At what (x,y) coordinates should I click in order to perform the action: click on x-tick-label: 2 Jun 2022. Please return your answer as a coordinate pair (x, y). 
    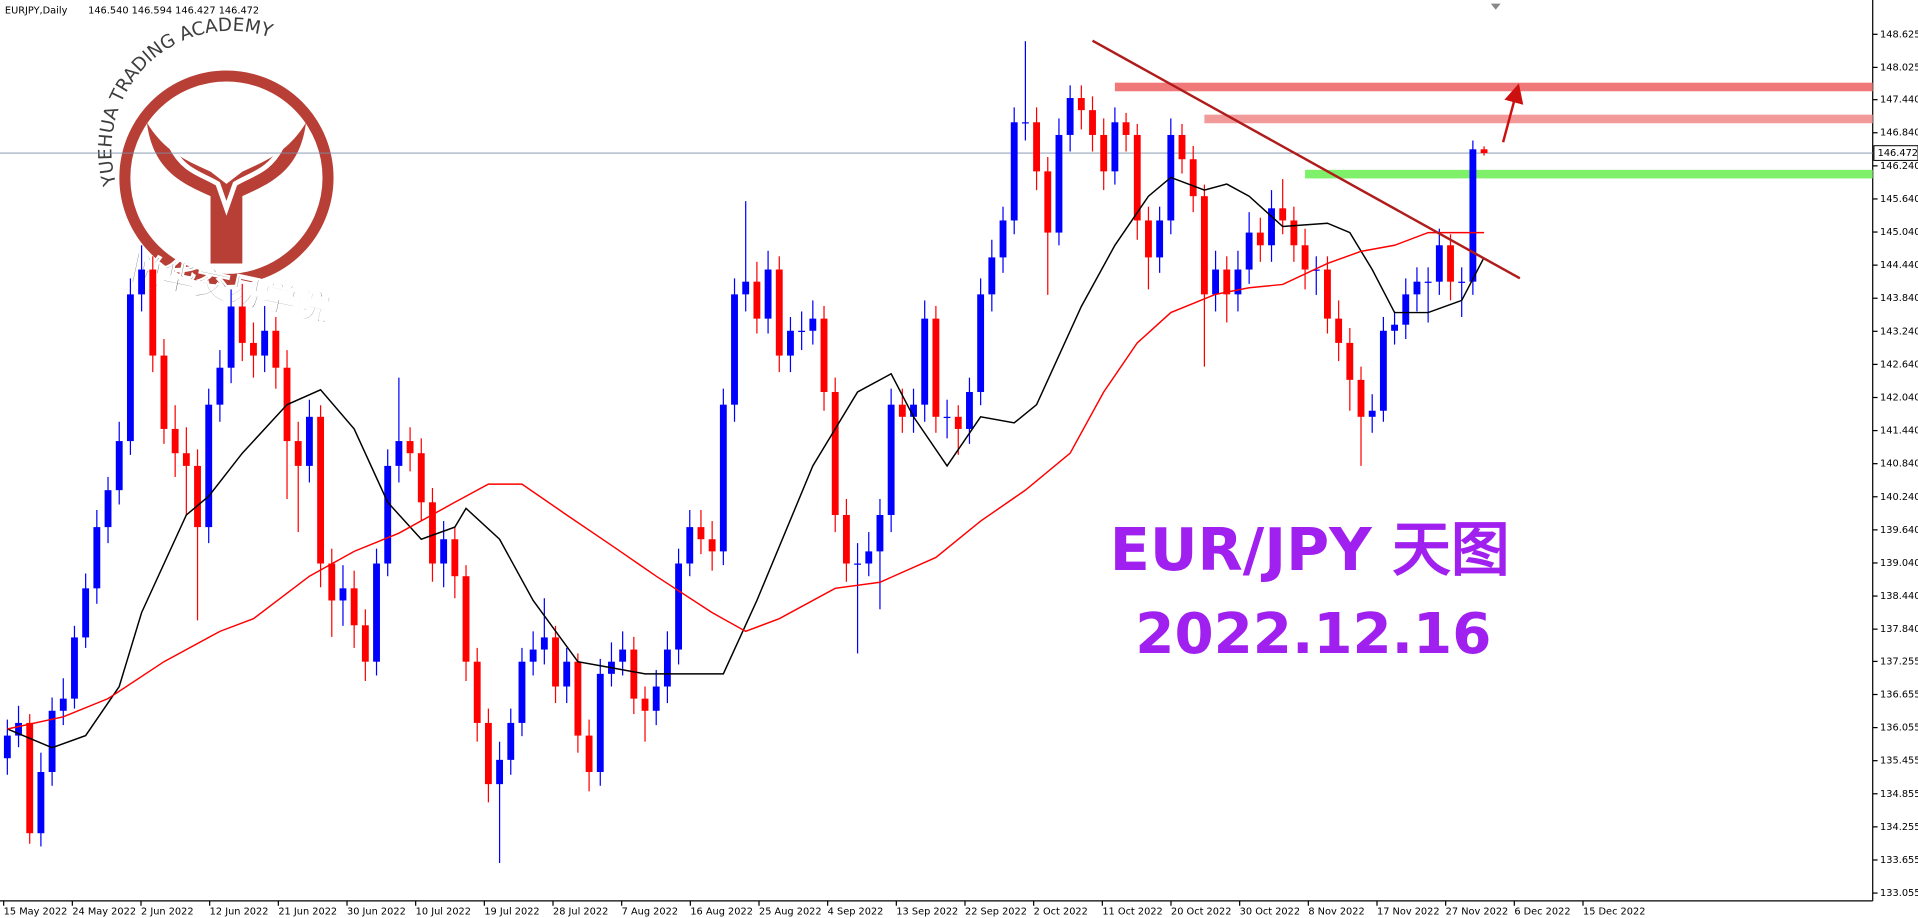
    Looking at the image, I should click on (167, 911).